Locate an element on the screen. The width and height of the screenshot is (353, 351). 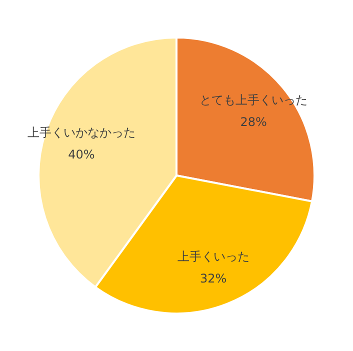
slice-label: 上手くいかなかった is located at coordinates (81, 133).